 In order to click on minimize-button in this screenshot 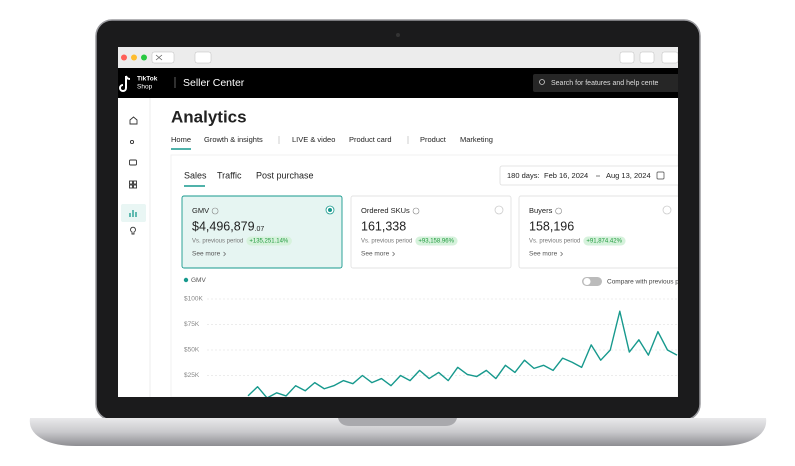, I will do `click(134, 57)`.